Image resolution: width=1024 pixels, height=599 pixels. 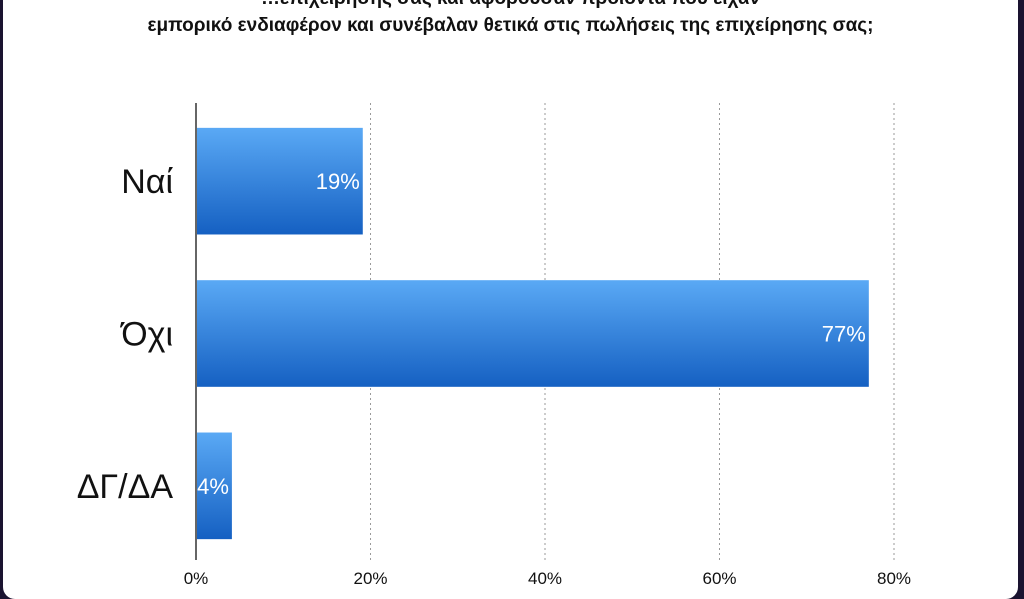 What do you see at coordinates (370, 578) in the screenshot?
I see `x-tick-label: 20%` at bounding box center [370, 578].